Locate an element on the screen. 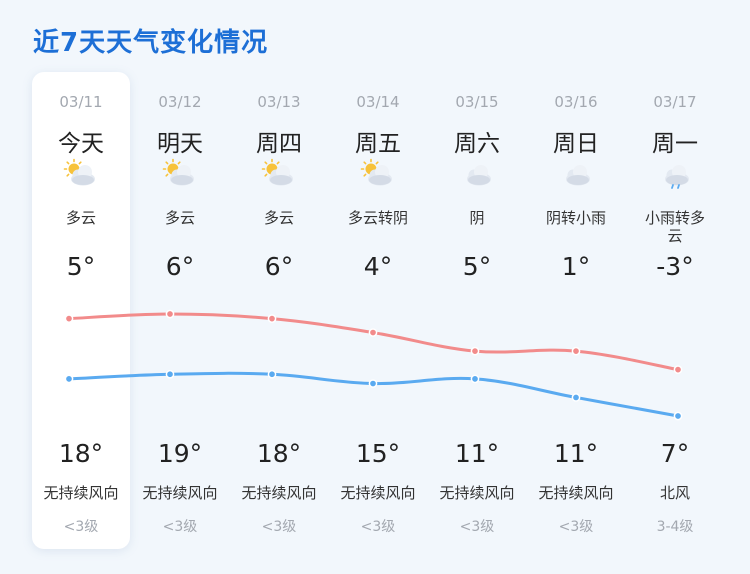 The width and height of the screenshot is (750, 574). forecast-date: 03/12 is located at coordinates (180, 102).